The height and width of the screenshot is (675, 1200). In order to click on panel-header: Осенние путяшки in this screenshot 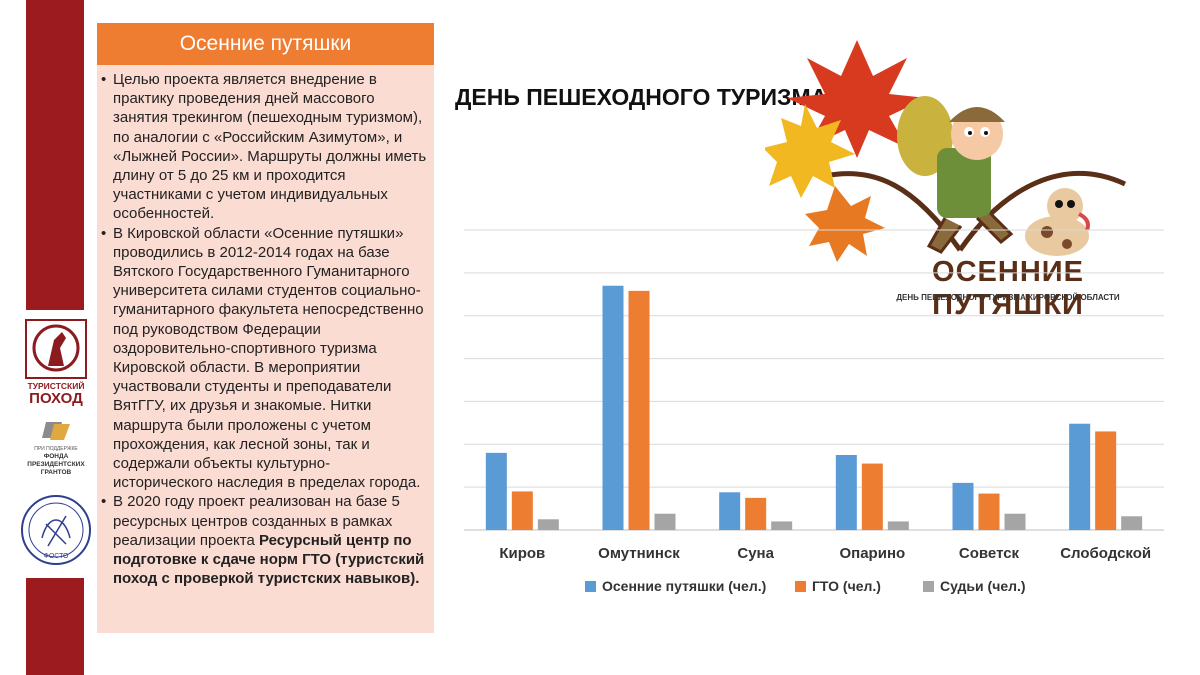, I will do `click(265, 44)`.